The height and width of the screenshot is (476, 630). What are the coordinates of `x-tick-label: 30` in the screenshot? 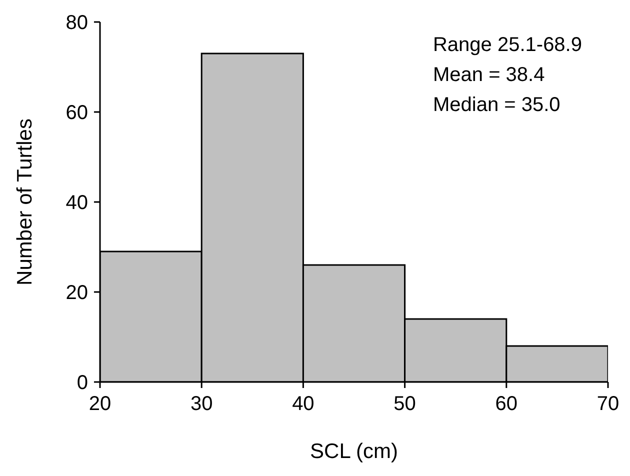 It's located at (201, 404).